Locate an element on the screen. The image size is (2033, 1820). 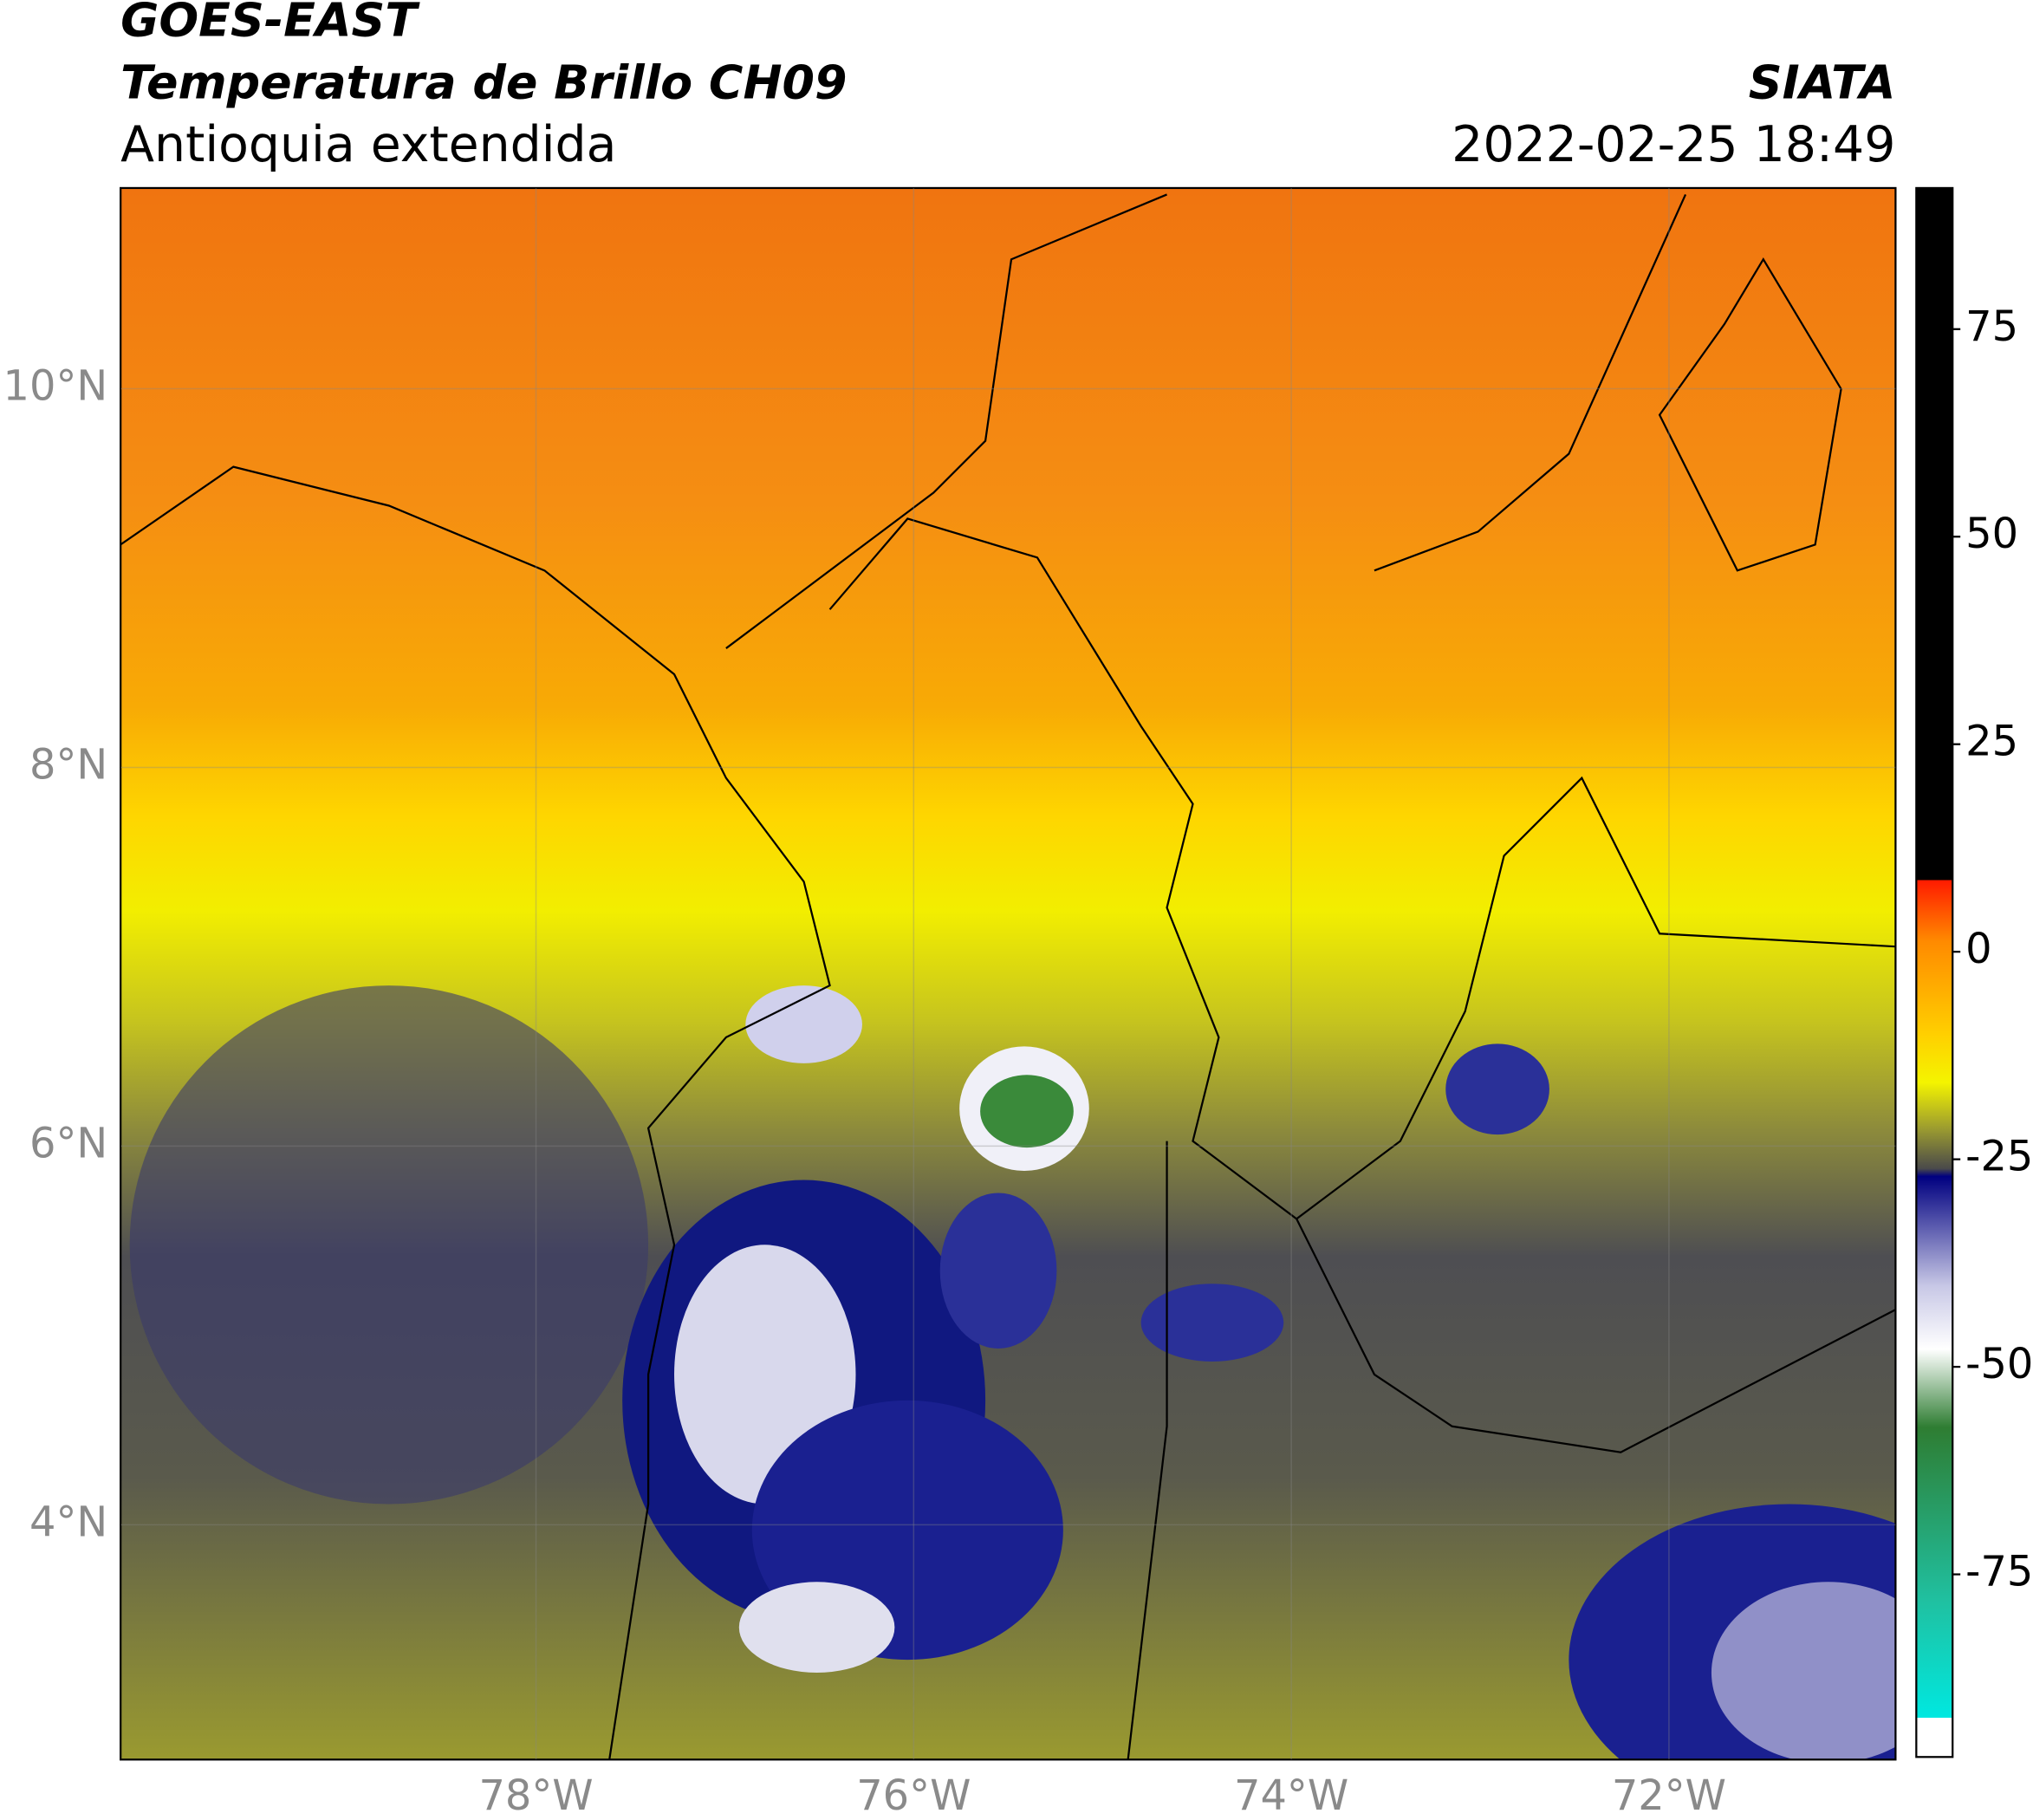
colorbar-tick-label: 50 is located at coordinates (1991, 534).